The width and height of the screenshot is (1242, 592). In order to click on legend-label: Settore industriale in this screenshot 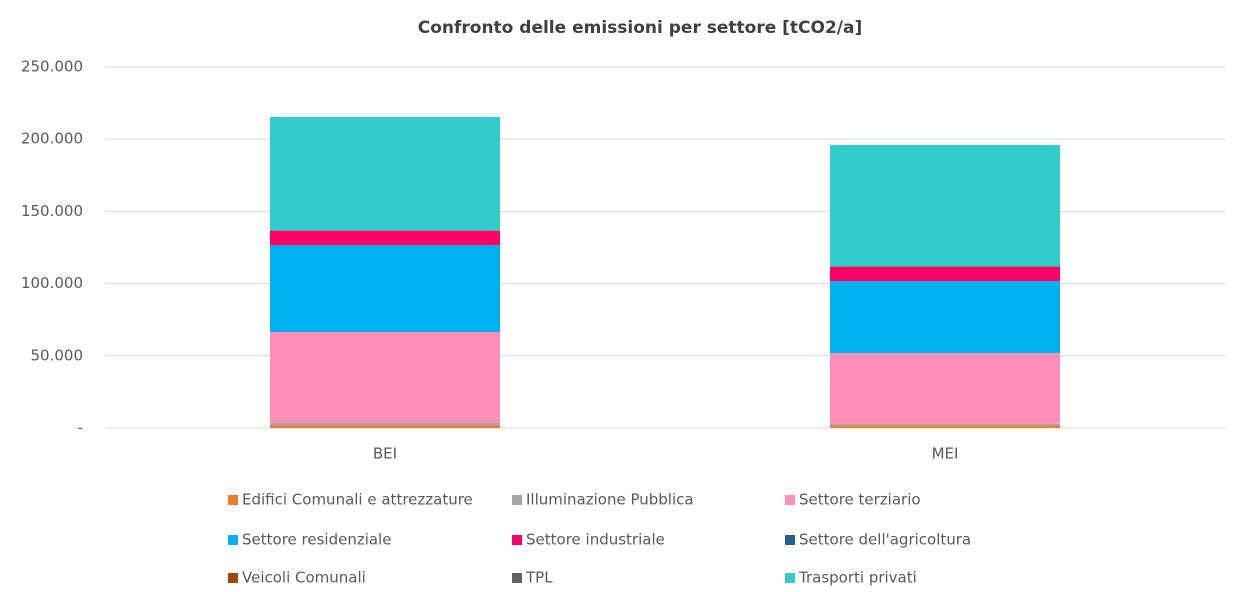, I will do `click(595, 540)`.